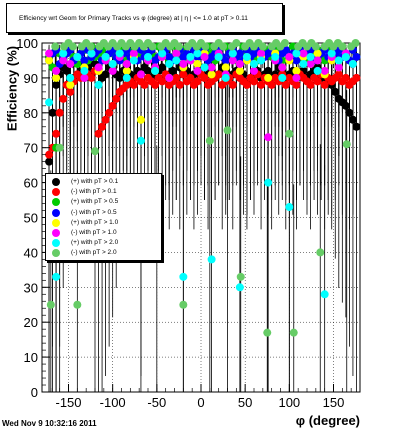 Image resolution: width=400 pixels, height=433 pixels. I want to click on y-tick-label: 40, so click(31, 252).